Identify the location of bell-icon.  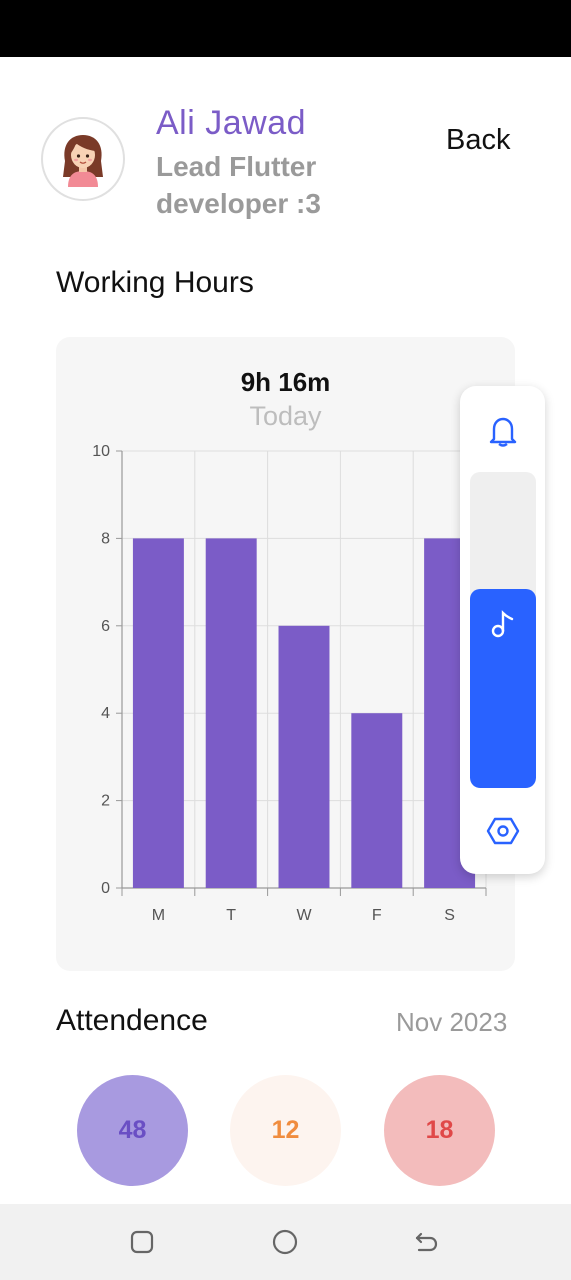
(503, 431).